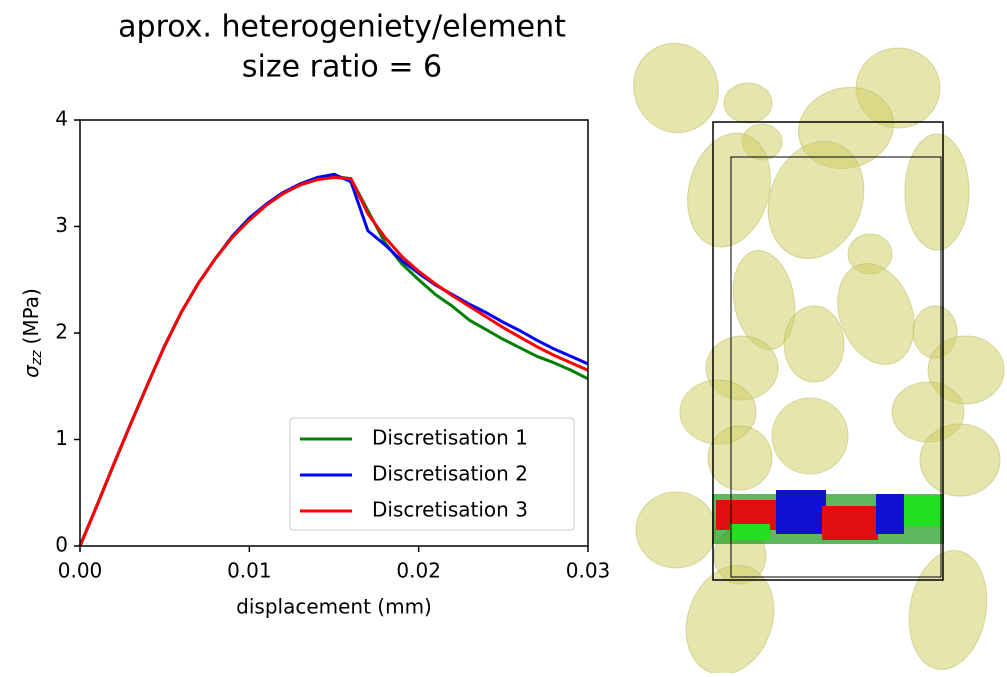 Image resolution: width=1007 pixels, height=677 pixels. What do you see at coordinates (450, 510) in the screenshot?
I see `legend-label: Discretisation 3` at bounding box center [450, 510].